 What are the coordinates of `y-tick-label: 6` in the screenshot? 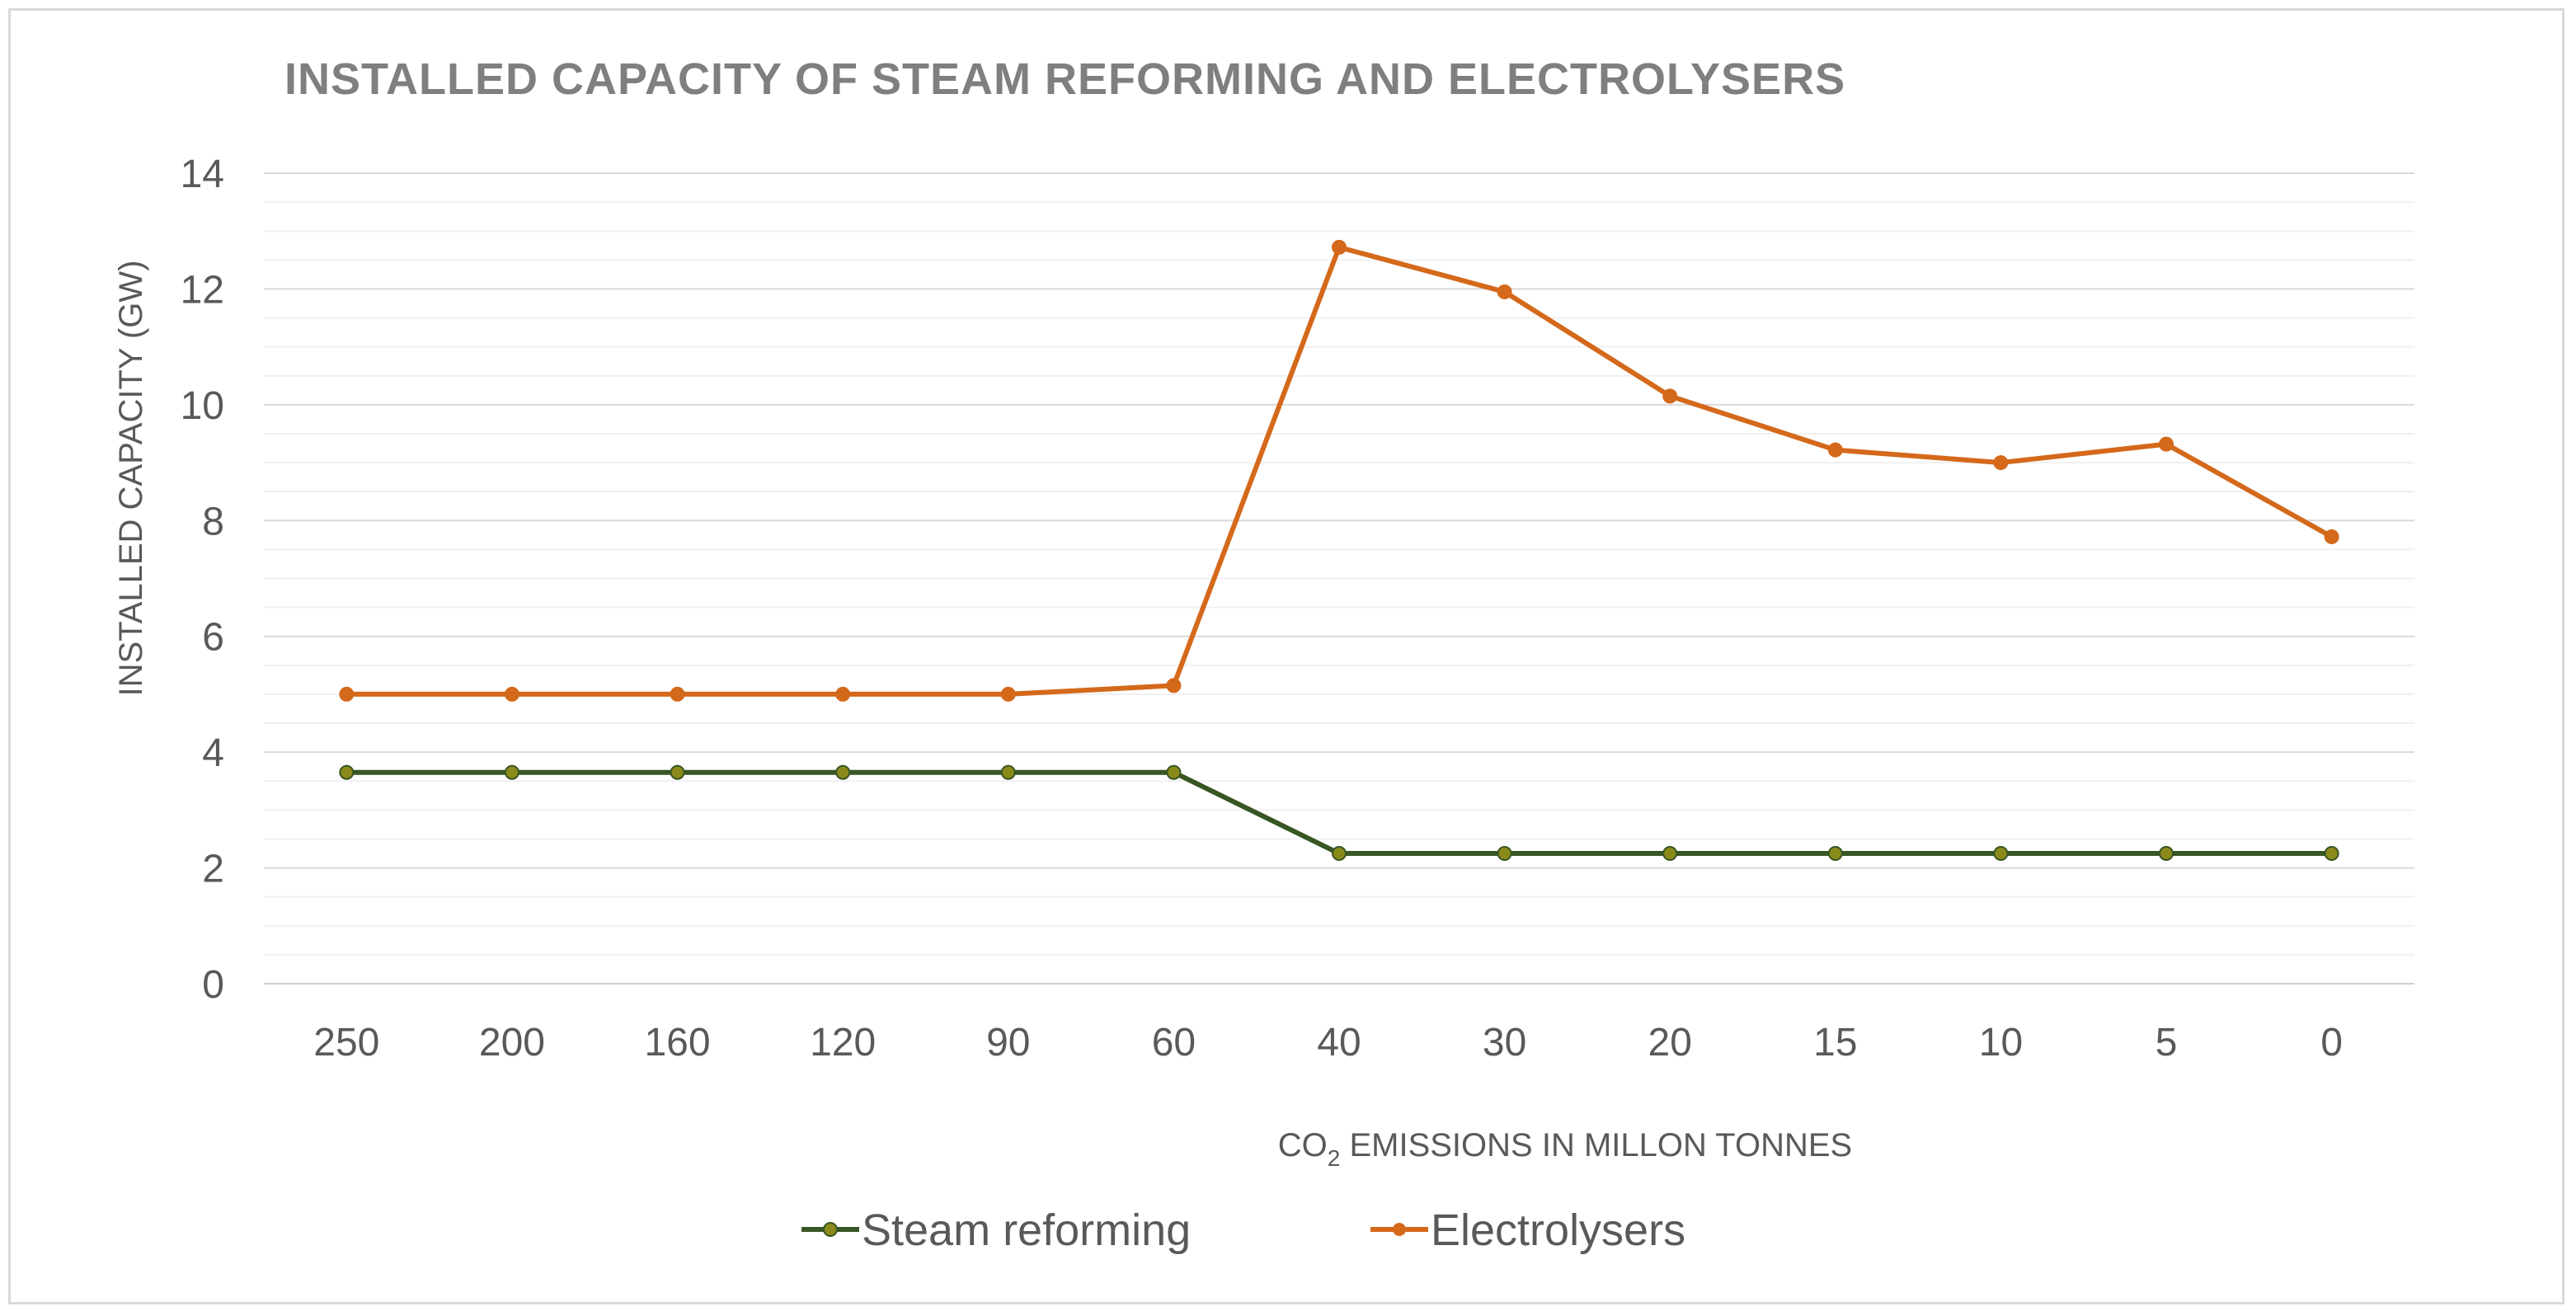 It's located at (213, 638).